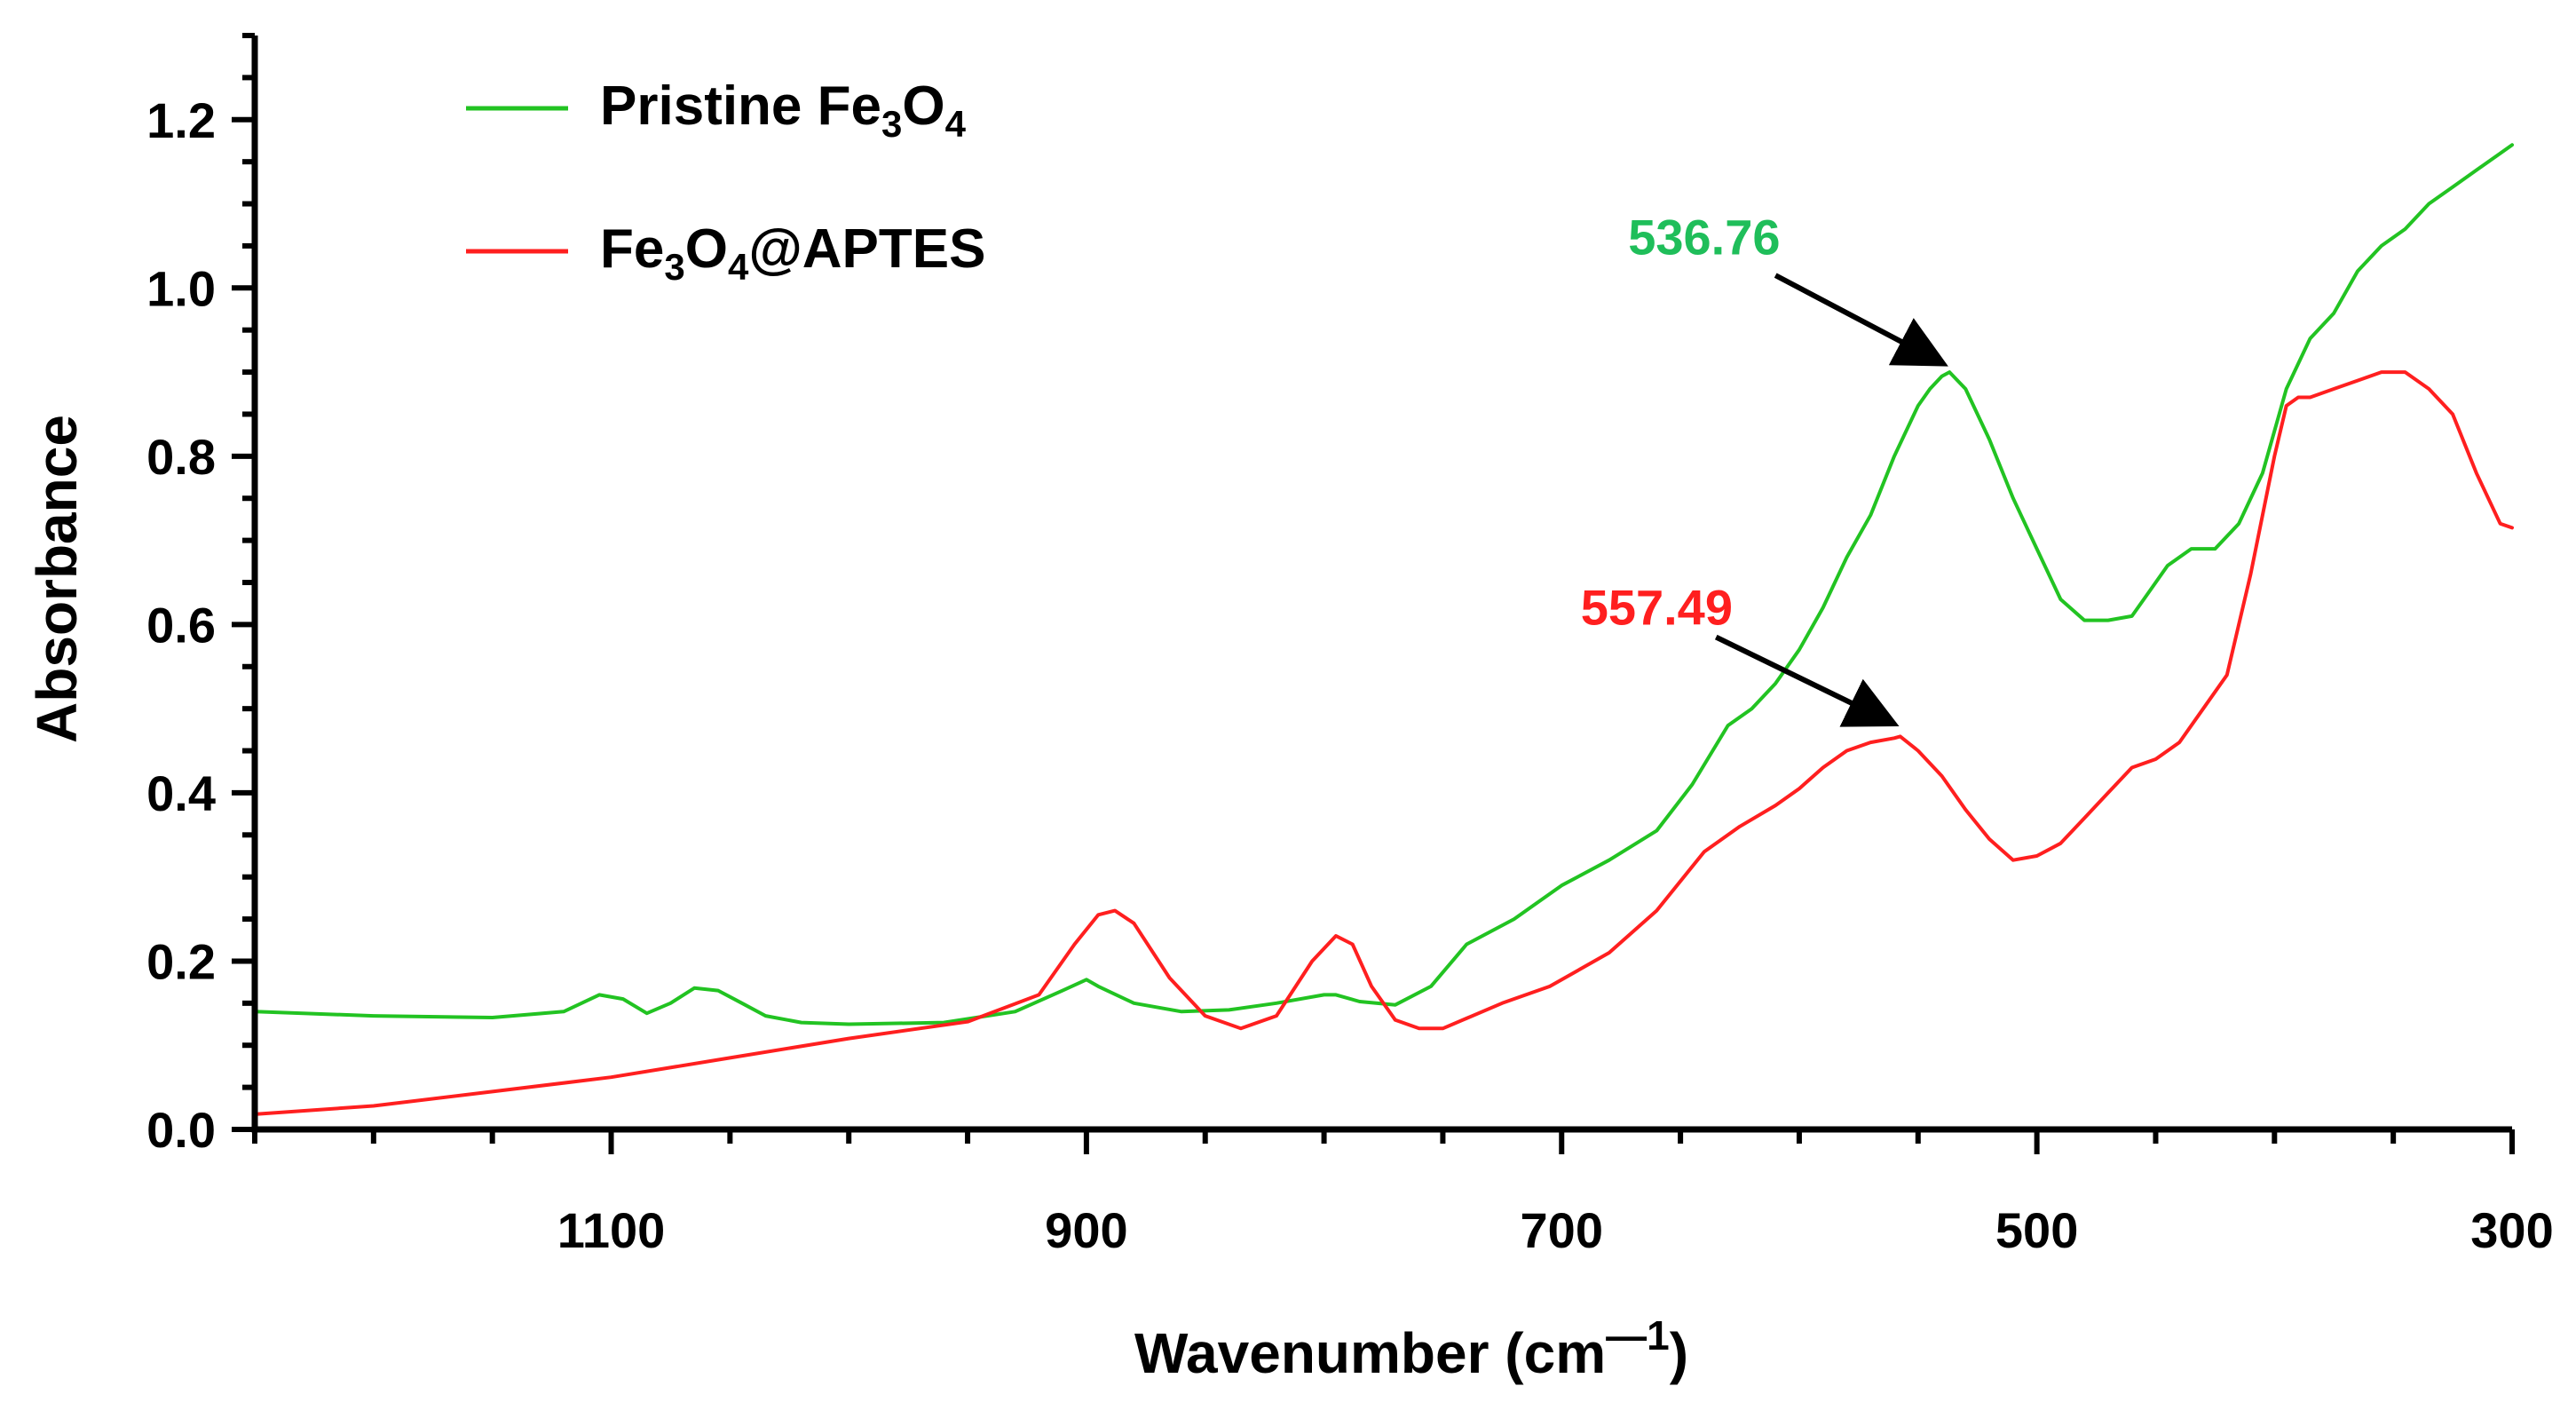 This screenshot has height=1410, width=2576. I want to click on x-axis-title: Wavenumber (cm—1), so click(1411, 1348).